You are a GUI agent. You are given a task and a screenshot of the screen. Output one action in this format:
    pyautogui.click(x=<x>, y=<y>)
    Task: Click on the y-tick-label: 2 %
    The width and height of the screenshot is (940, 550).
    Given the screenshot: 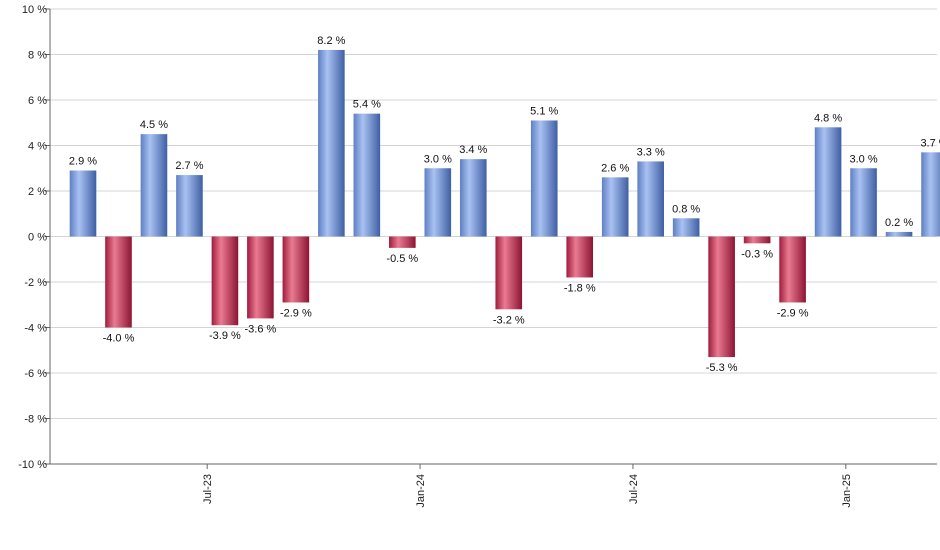 What is the action you would take?
    pyautogui.click(x=37, y=192)
    